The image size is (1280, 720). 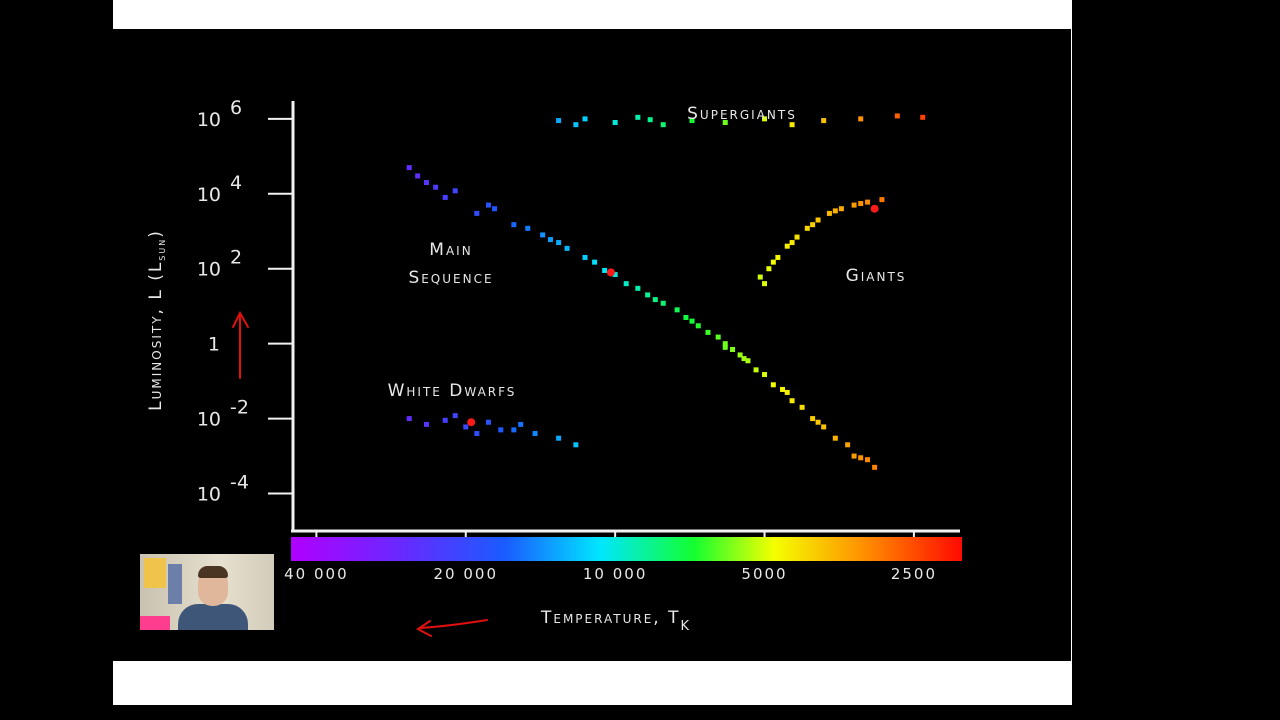 I want to click on y-tick-exponent: 4, so click(x=236, y=183).